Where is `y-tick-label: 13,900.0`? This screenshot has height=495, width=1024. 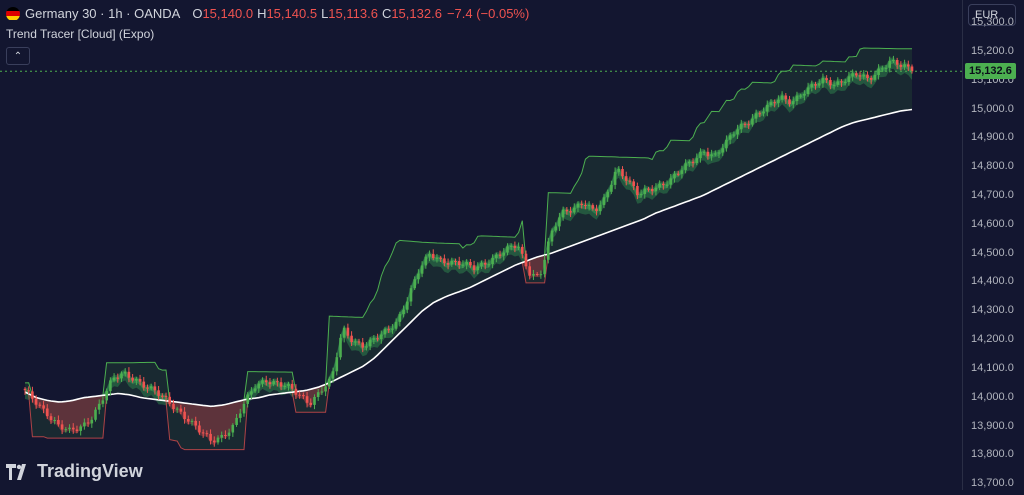
y-tick-label: 13,900.0 is located at coordinates (992, 425).